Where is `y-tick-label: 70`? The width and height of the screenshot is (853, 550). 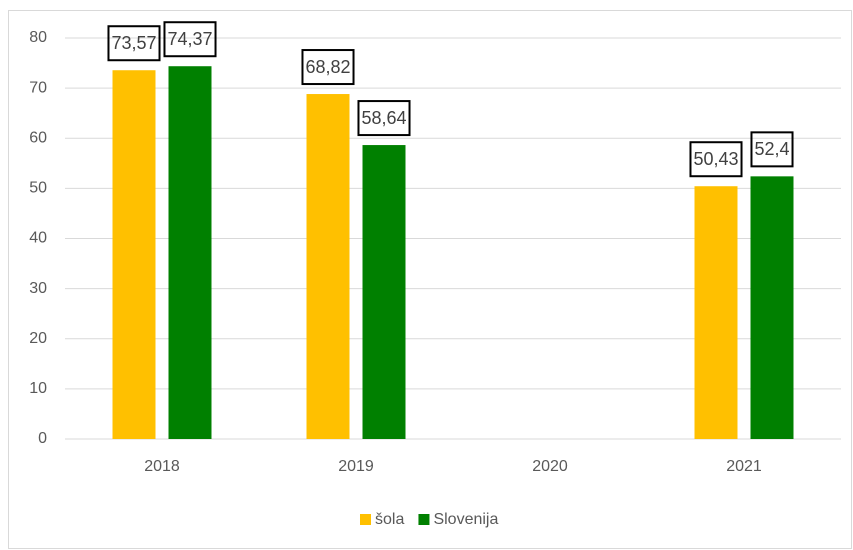 y-tick-label: 70 is located at coordinates (38, 87).